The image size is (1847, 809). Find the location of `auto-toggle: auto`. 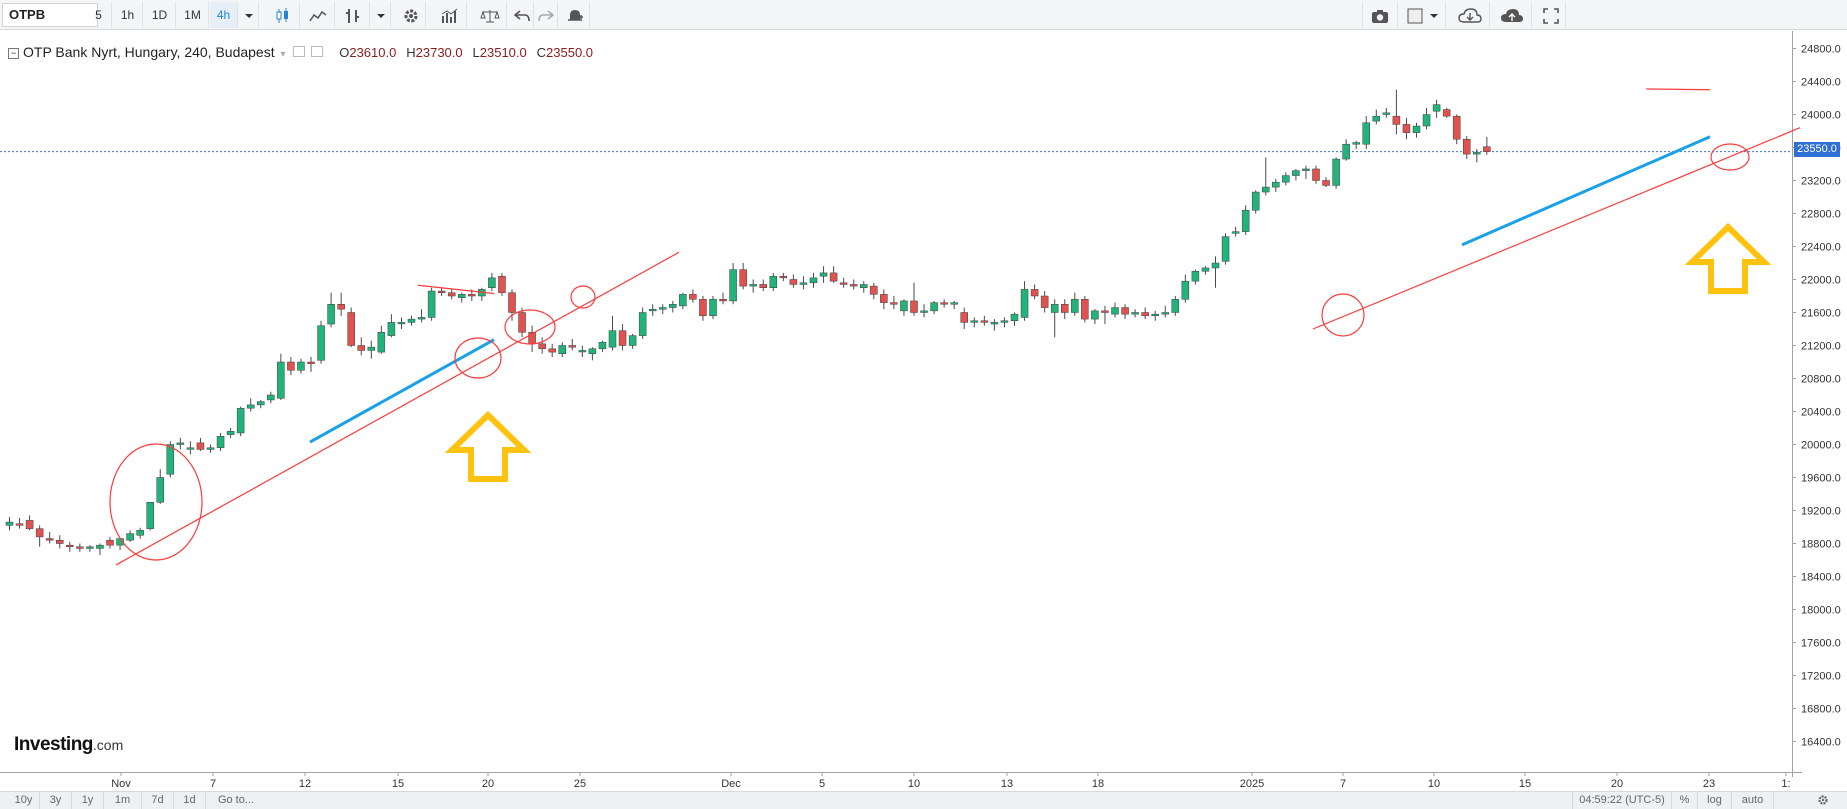

auto-toggle: auto is located at coordinates (1753, 800).